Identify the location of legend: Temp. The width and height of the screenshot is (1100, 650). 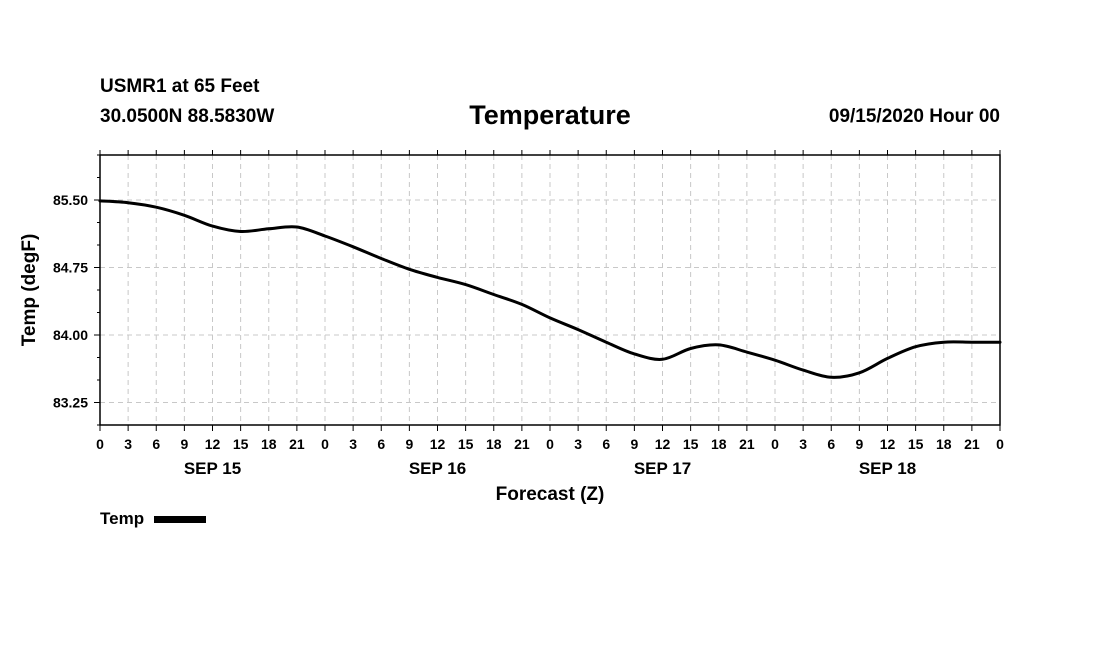
(153, 519).